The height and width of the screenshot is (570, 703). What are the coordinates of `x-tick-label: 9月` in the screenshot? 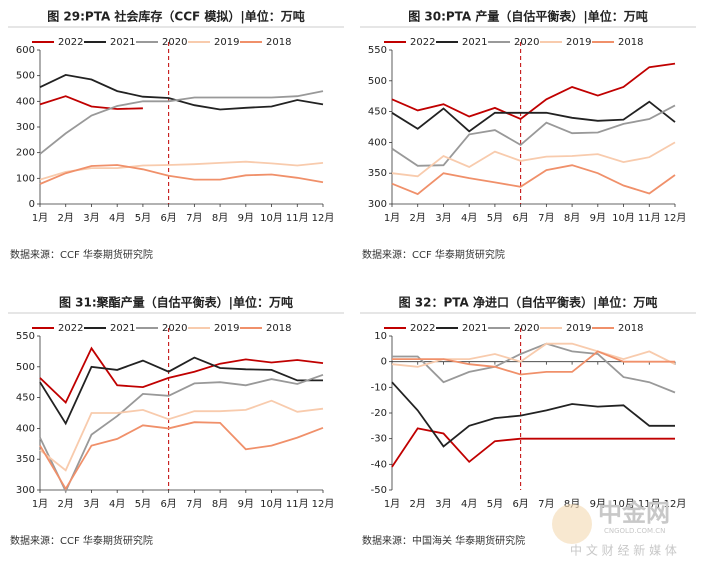 It's located at (246, 218).